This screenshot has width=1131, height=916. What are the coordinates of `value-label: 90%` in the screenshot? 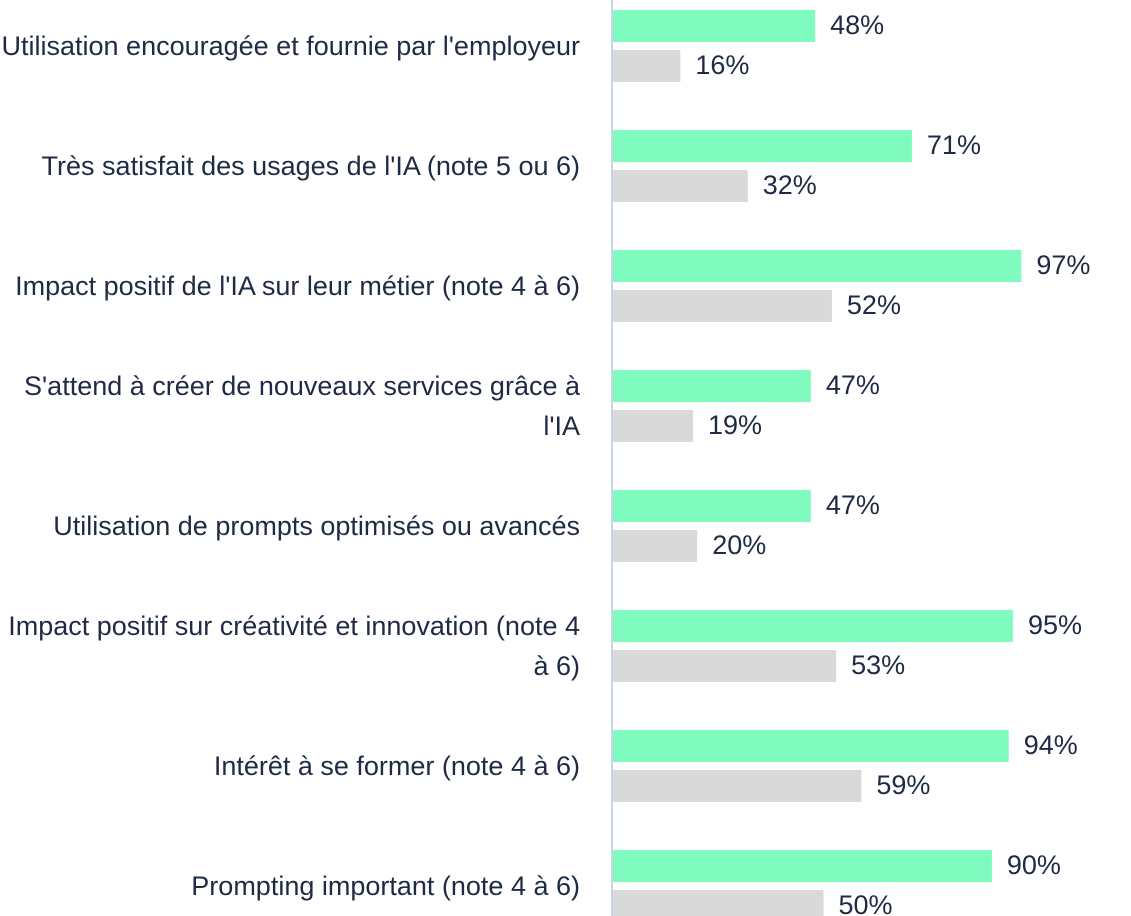 It's located at (1034, 865).